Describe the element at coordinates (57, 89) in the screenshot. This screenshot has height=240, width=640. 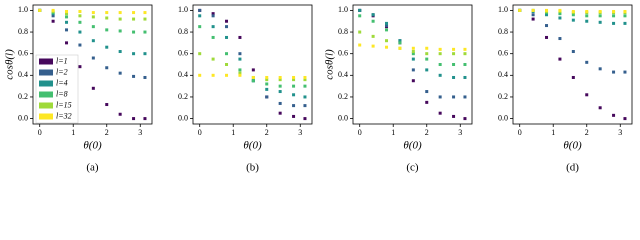
I see `legend-box` at that location.